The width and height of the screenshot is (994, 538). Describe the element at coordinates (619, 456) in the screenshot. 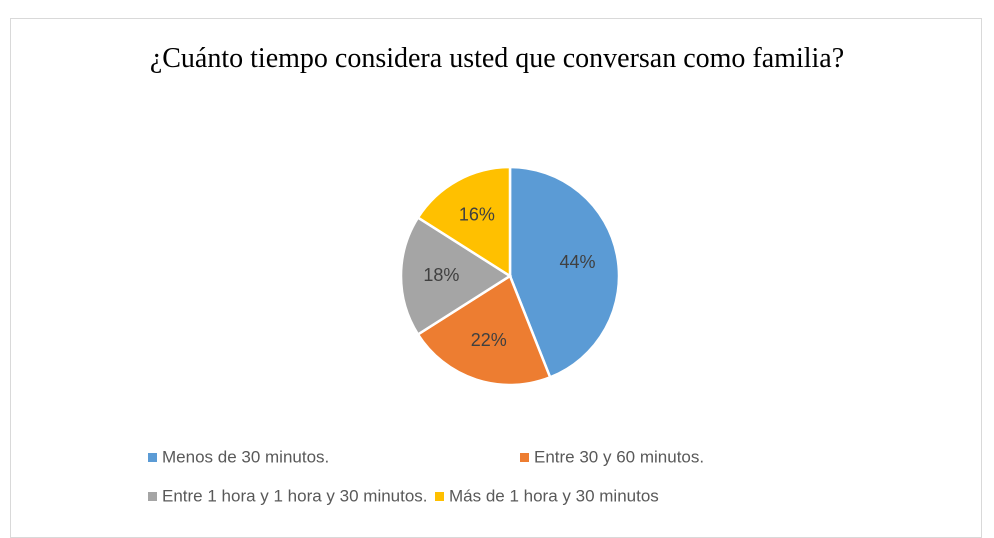

I see `legend-label: Entre 30 y 60 minutos.` at that location.